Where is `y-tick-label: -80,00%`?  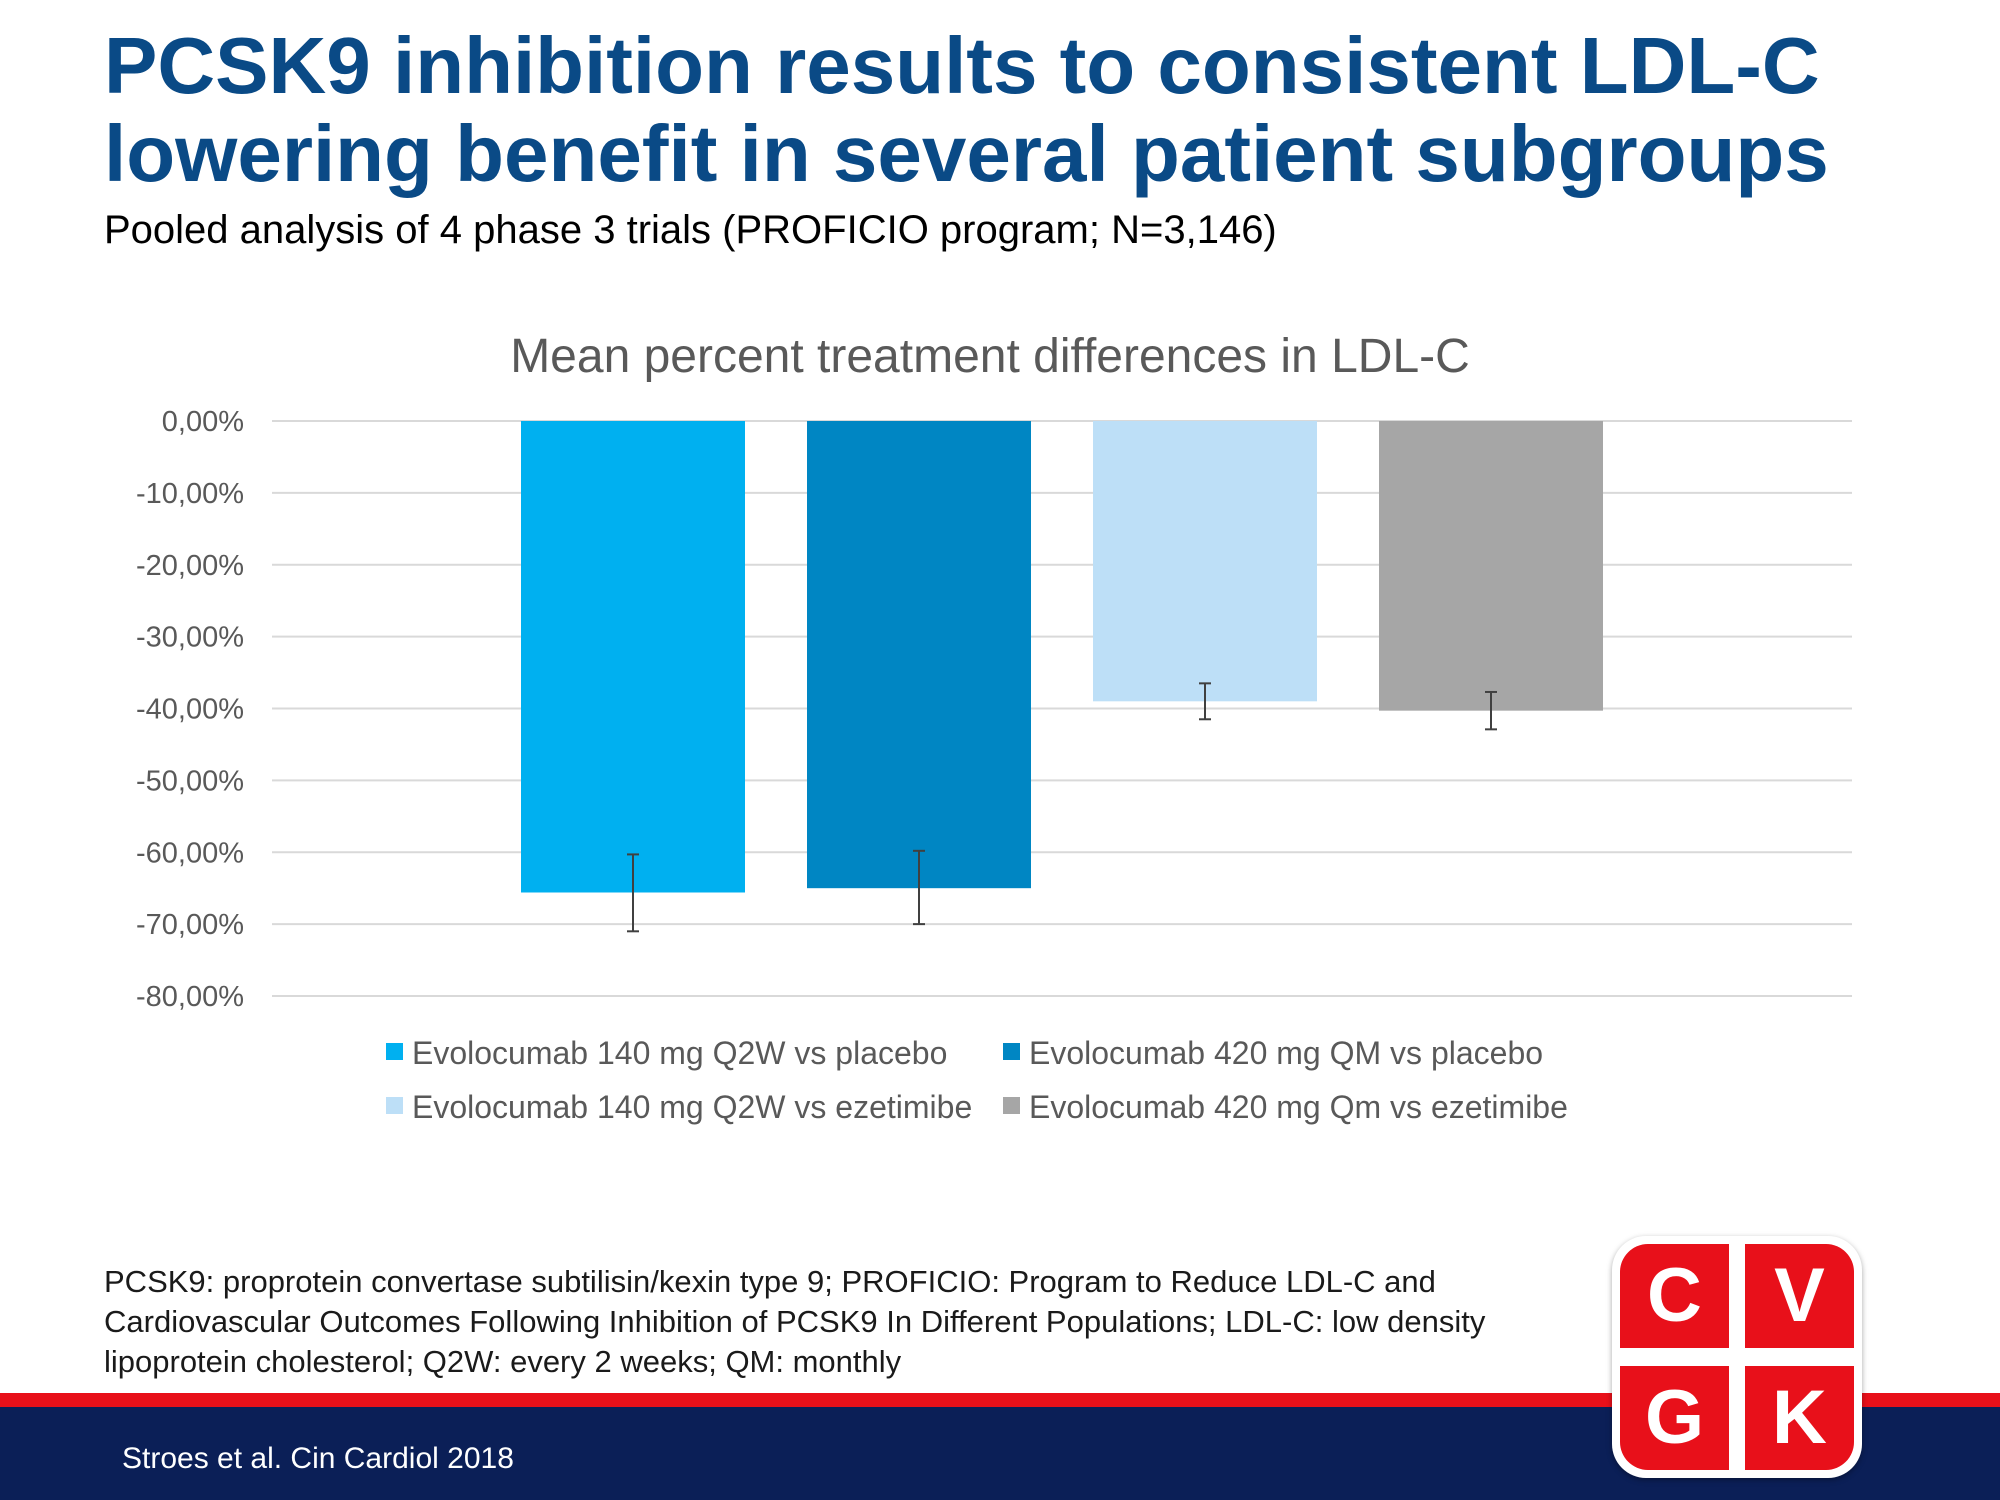 y-tick-label: -80,00% is located at coordinates (190, 997).